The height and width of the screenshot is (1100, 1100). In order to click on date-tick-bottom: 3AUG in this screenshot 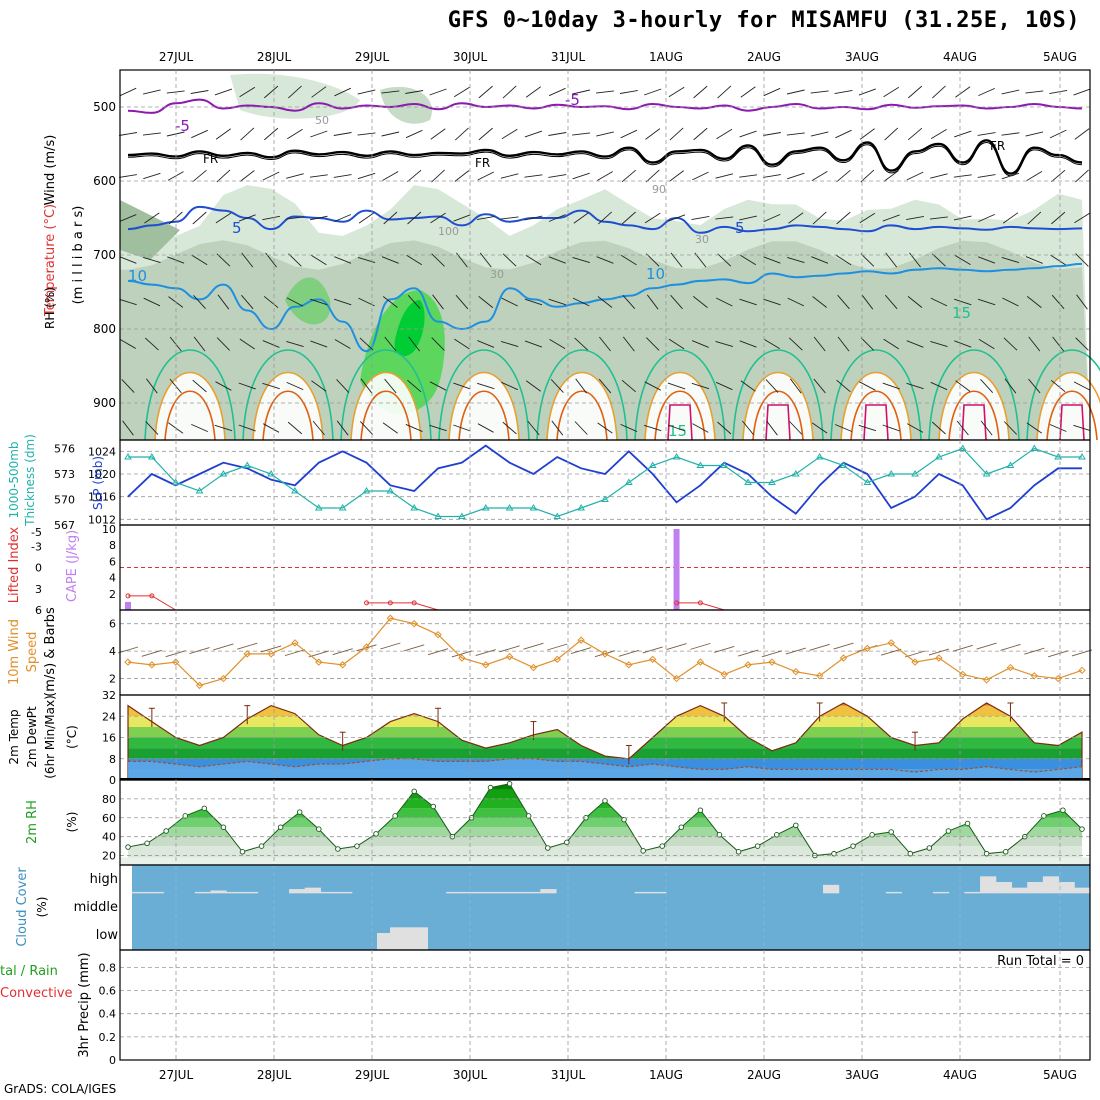, I will do `click(862, 1075)`.